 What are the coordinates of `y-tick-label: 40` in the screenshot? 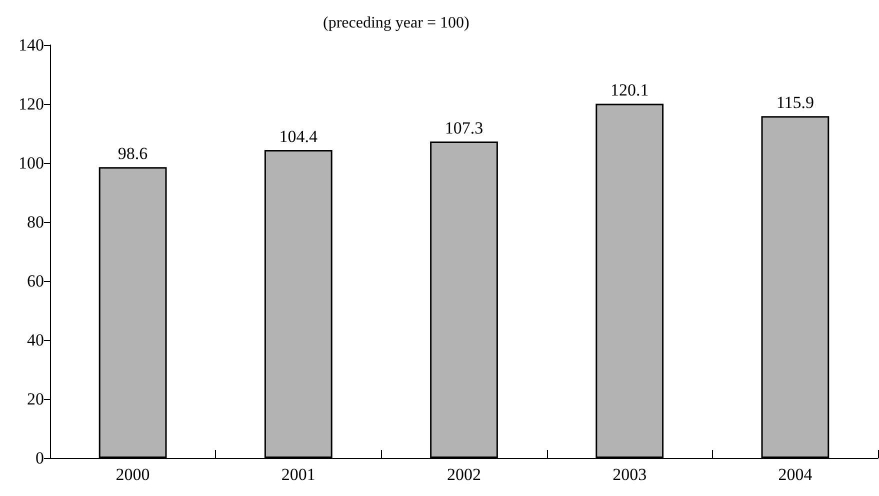 It's located at (35, 340).